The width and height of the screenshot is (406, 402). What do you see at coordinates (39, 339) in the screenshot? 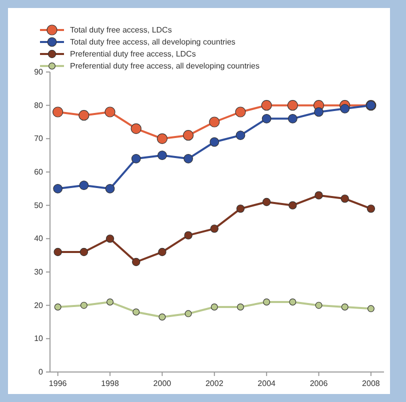
I see `y-tick-label: 10` at bounding box center [39, 339].